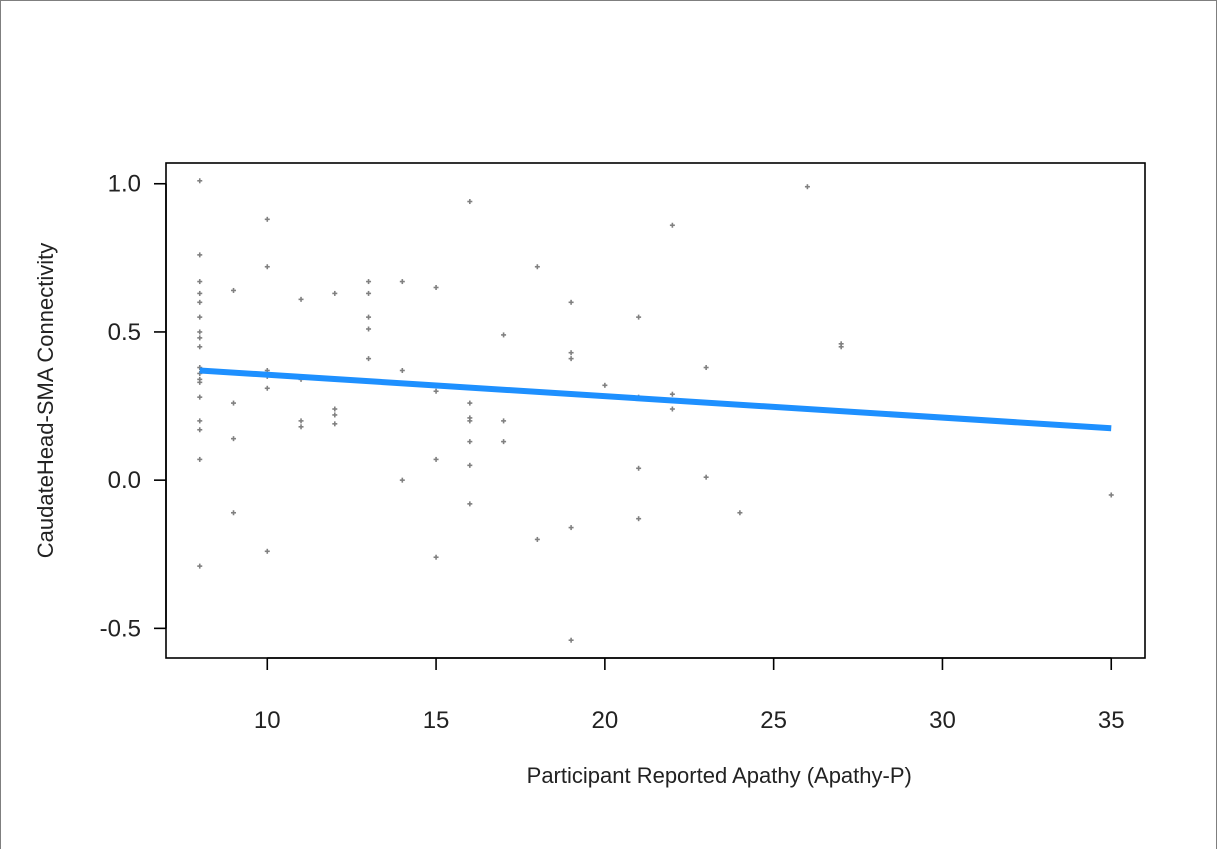 This screenshot has height=851, width=1218. What do you see at coordinates (120, 628) in the screenshot?
I see `y-tick-label: -0.5` at bounding box center [120, 628].